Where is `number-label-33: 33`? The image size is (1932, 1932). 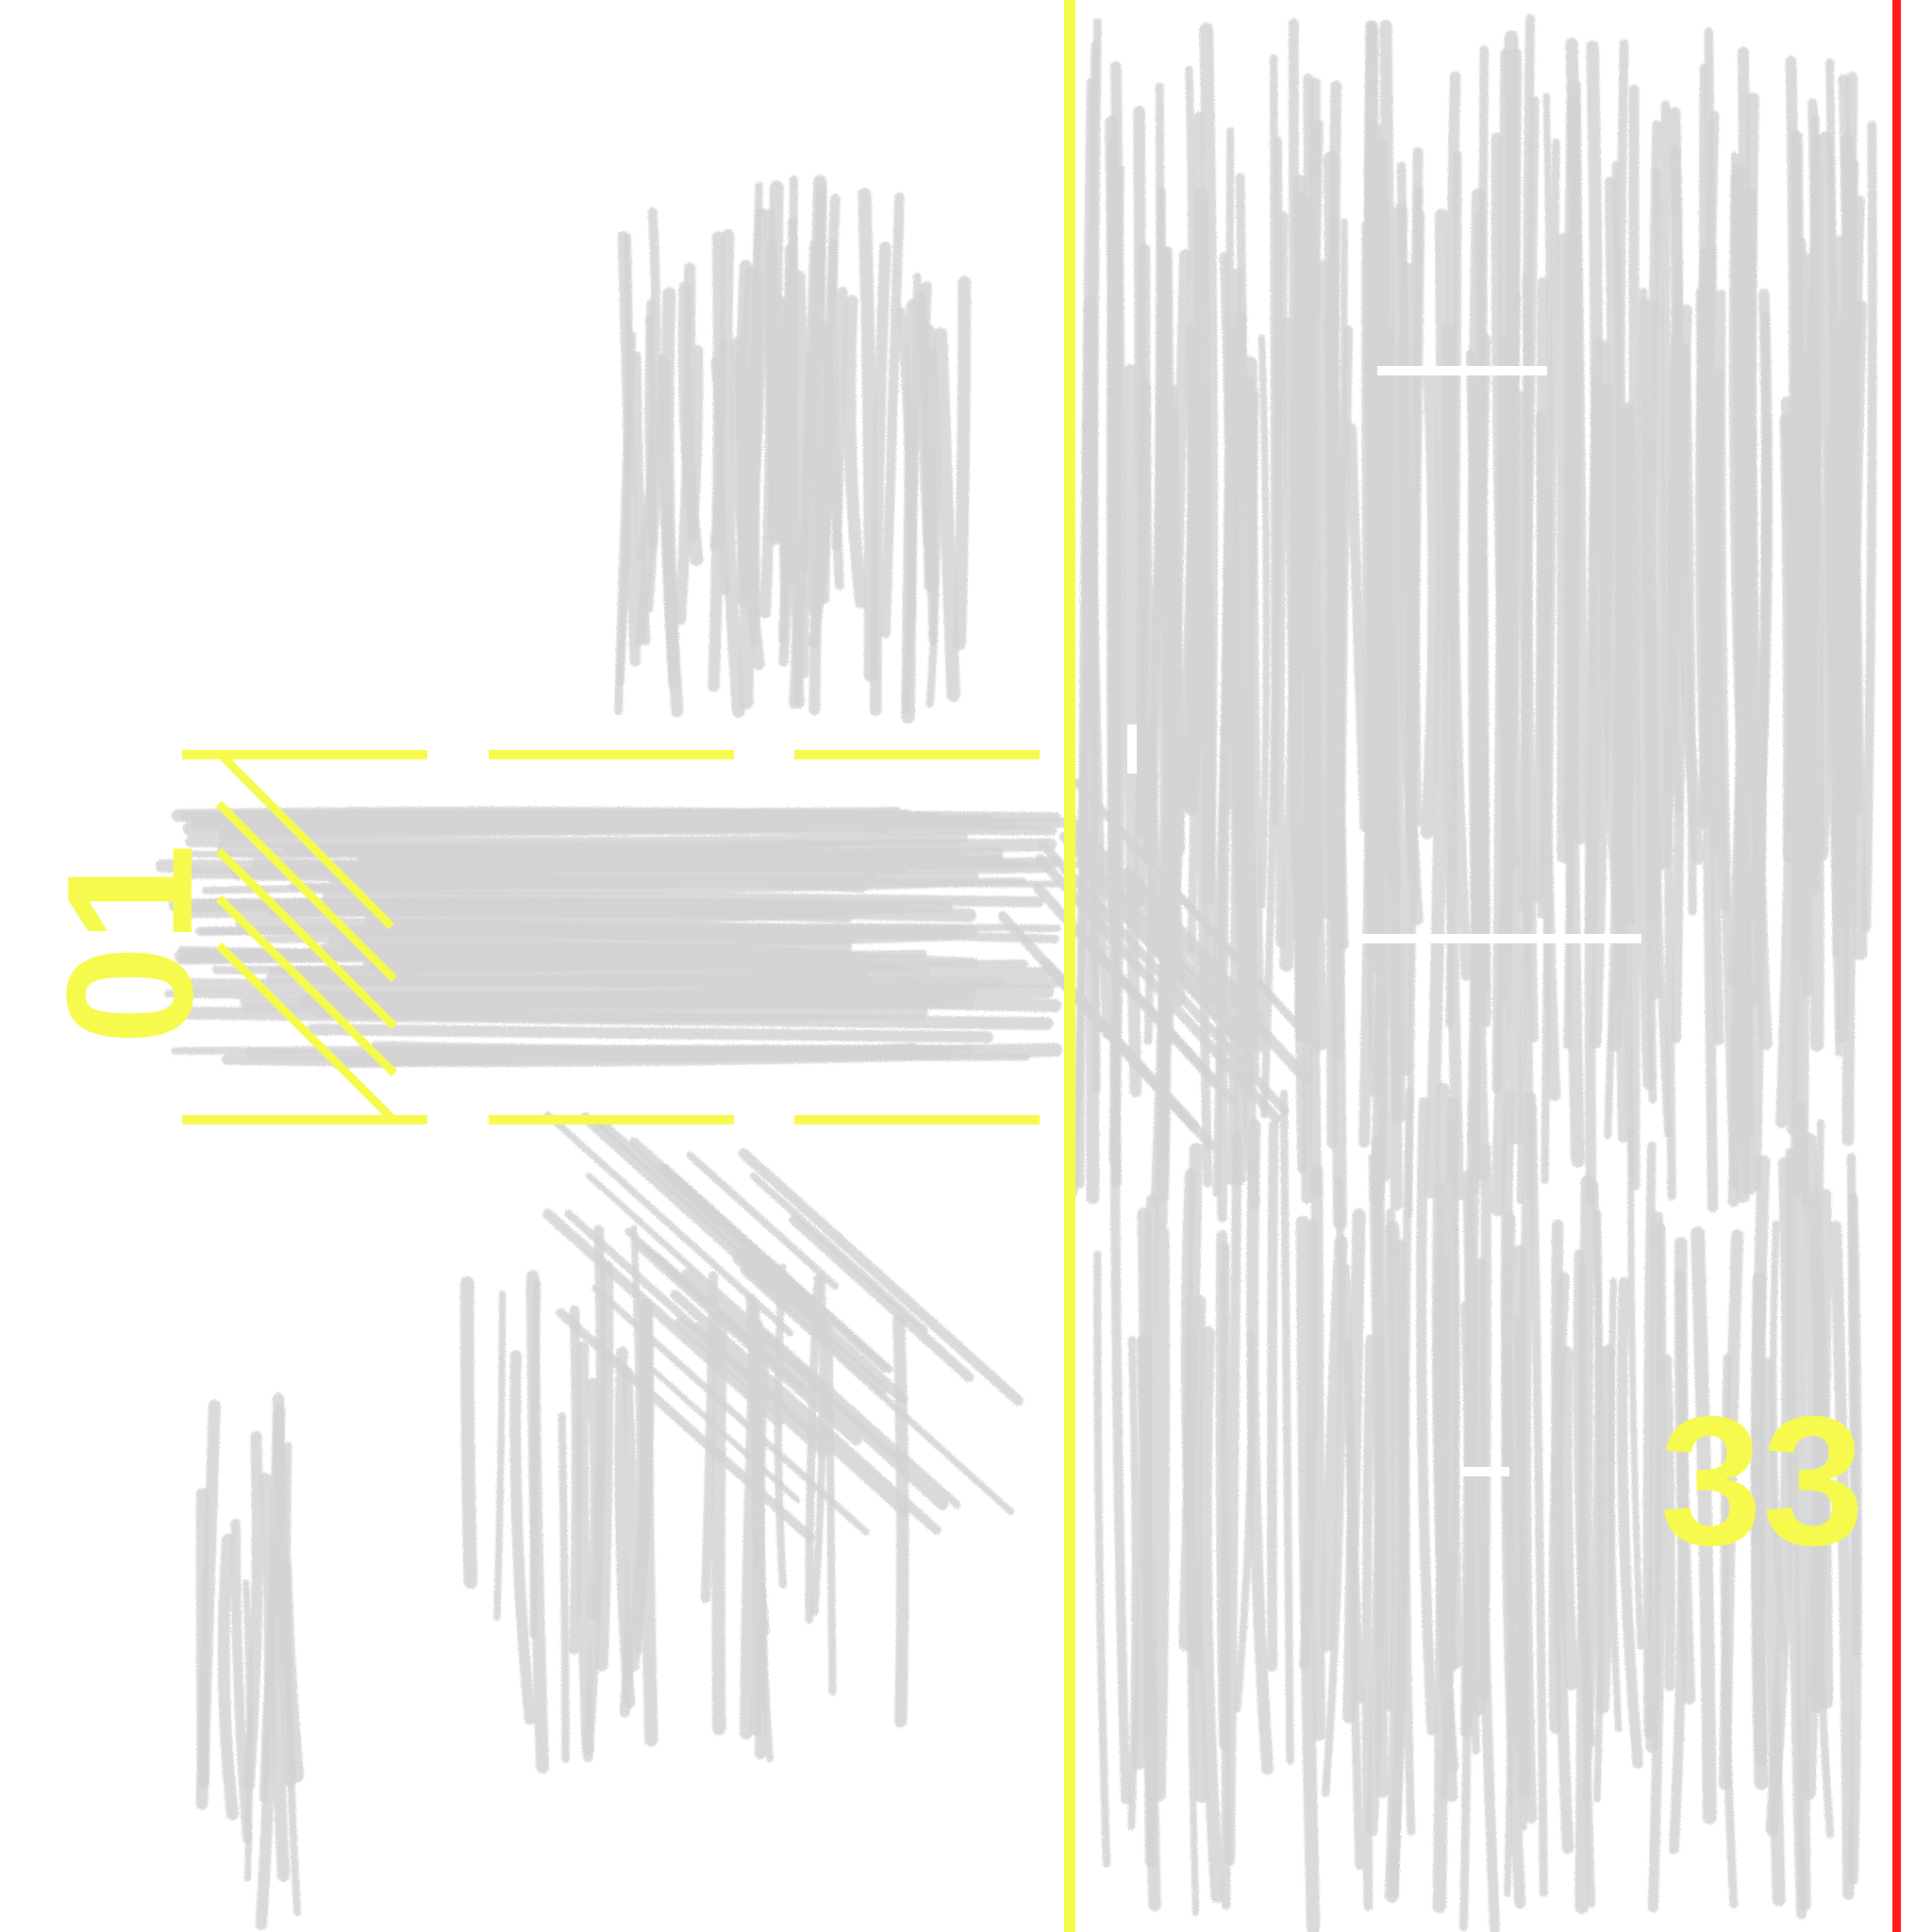
number-label-33: 33 is located at coordinates (1762, 1481).